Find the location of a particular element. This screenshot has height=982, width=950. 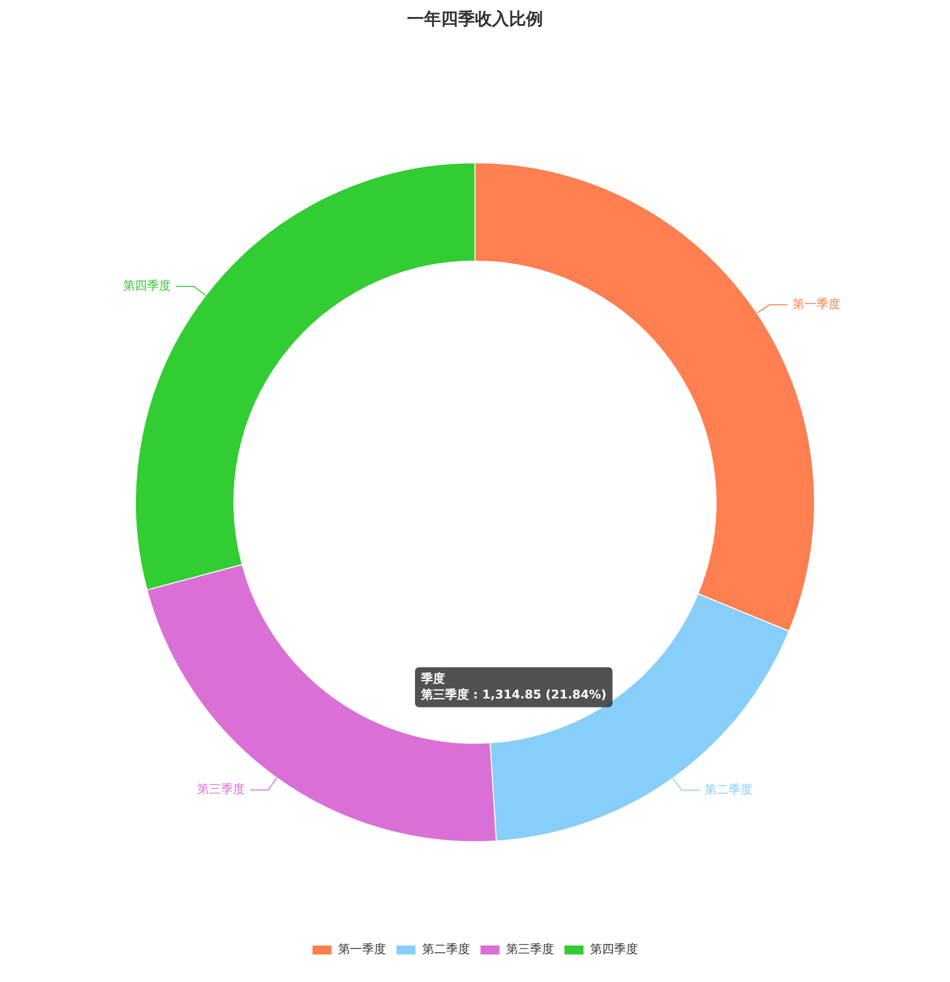

legend-label: 第四季度 is located at coordinates (614, 949).